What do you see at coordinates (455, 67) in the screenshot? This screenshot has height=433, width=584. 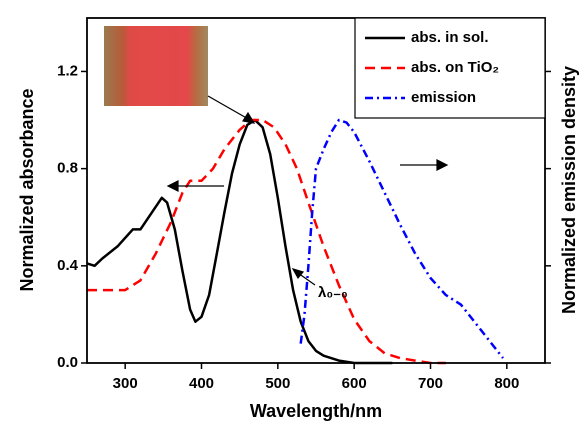 I see `legend-text: abs. on TiO₂` at bounding box center [455, 67].